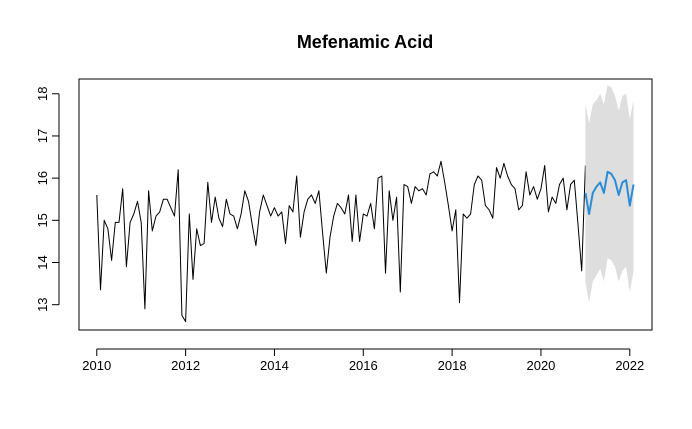 Image resolution: width=692 pixels, height=429 pixels. I want to click on y-tick-label: 18, so click(42, 94).